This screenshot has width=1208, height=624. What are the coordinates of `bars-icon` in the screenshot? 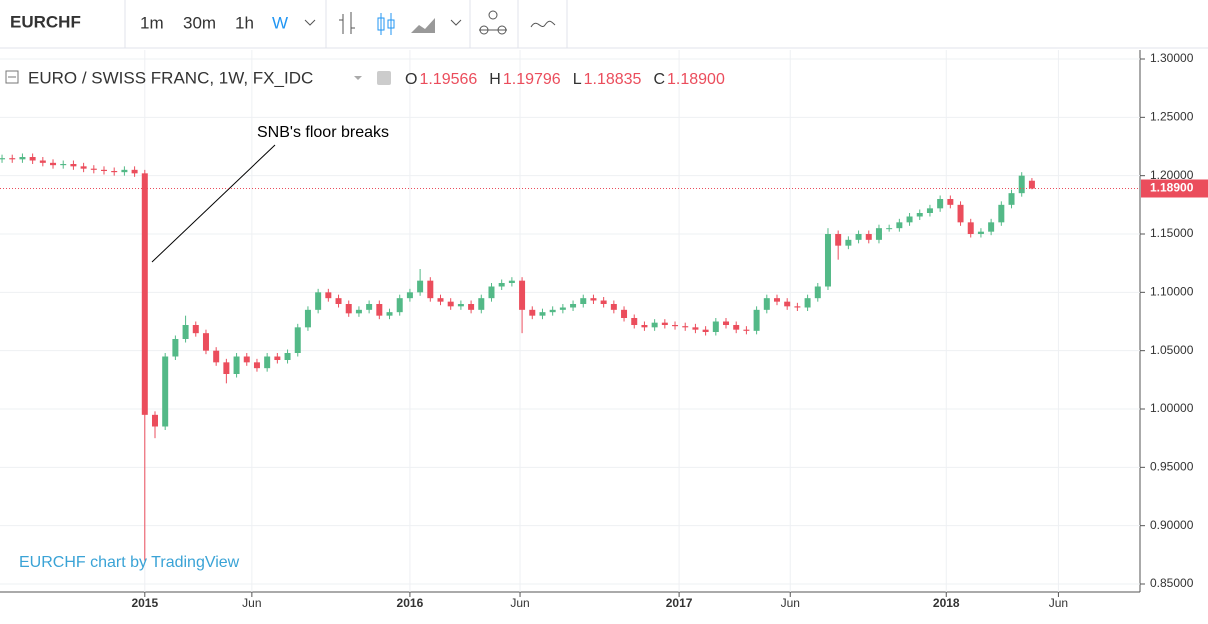 It's located at (347, 23).